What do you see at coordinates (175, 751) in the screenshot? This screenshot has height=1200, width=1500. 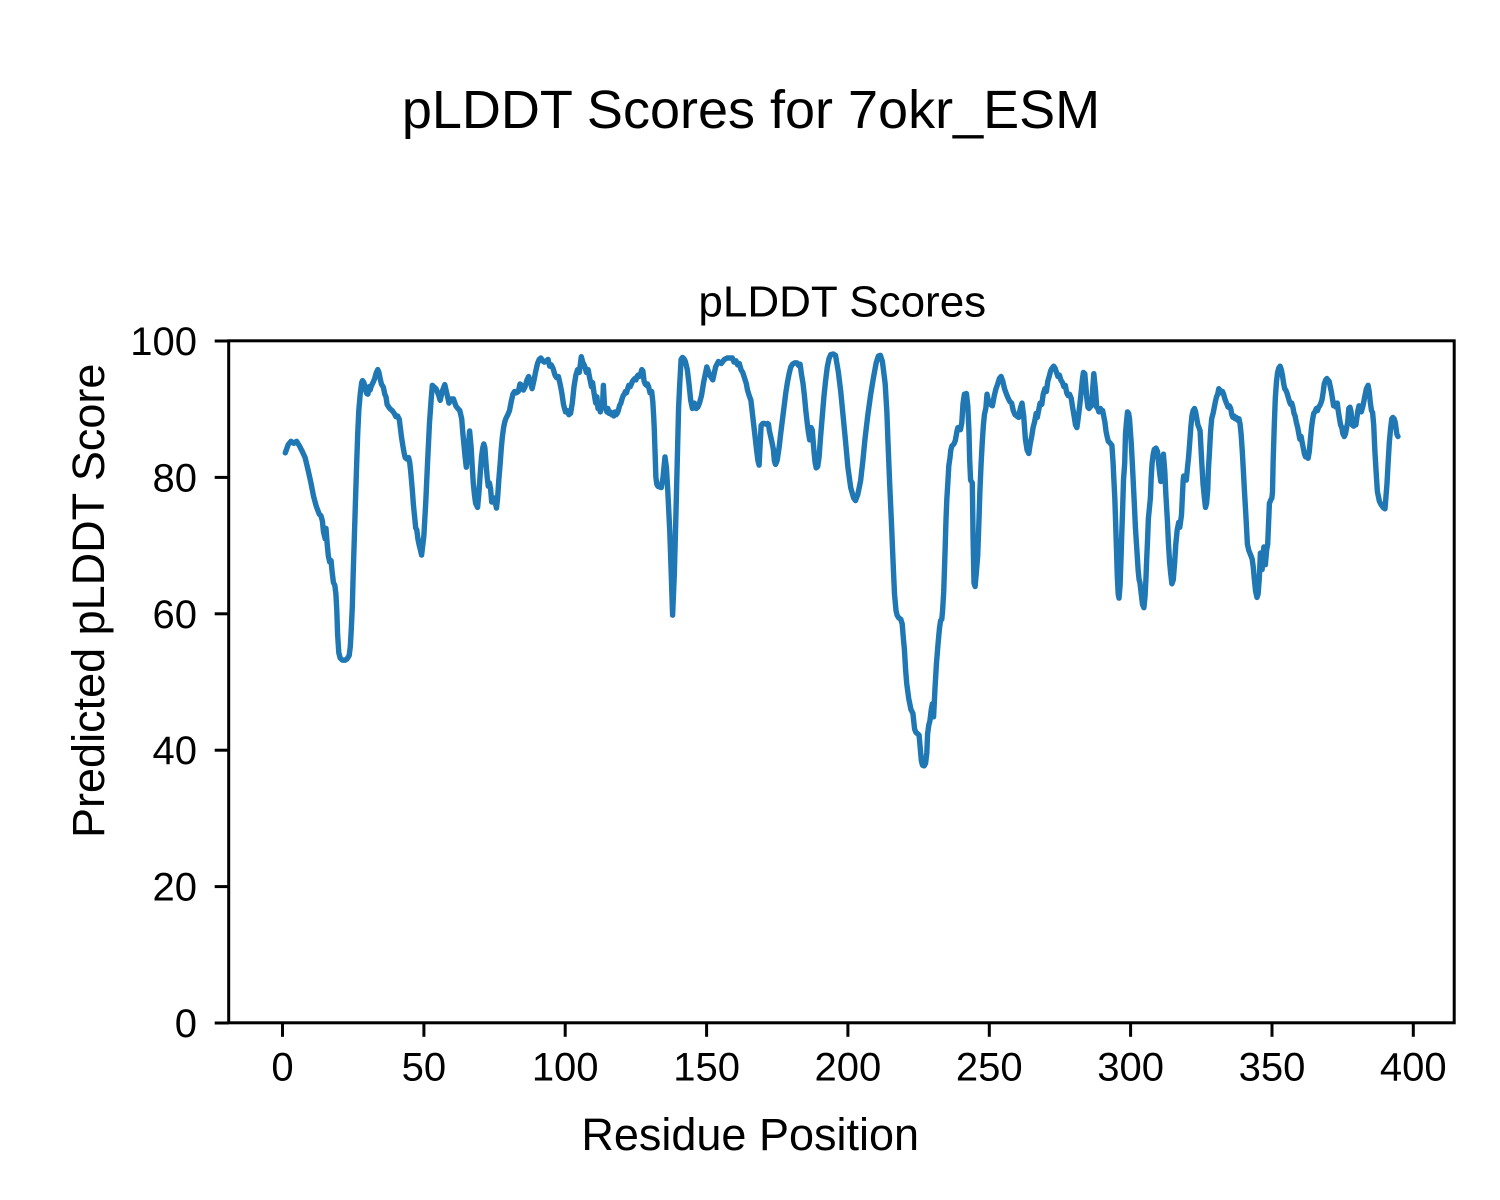 I see `svg-text: 40` at bounding box center [175, 751].